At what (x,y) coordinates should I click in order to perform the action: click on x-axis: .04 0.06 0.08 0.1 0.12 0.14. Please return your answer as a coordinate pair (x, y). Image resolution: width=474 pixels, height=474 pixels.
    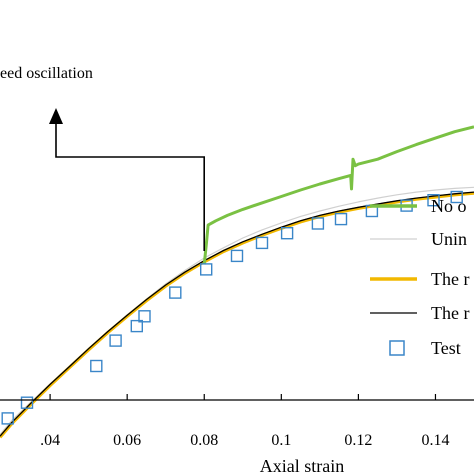
    Looking at the image, I should click on (237, 421).